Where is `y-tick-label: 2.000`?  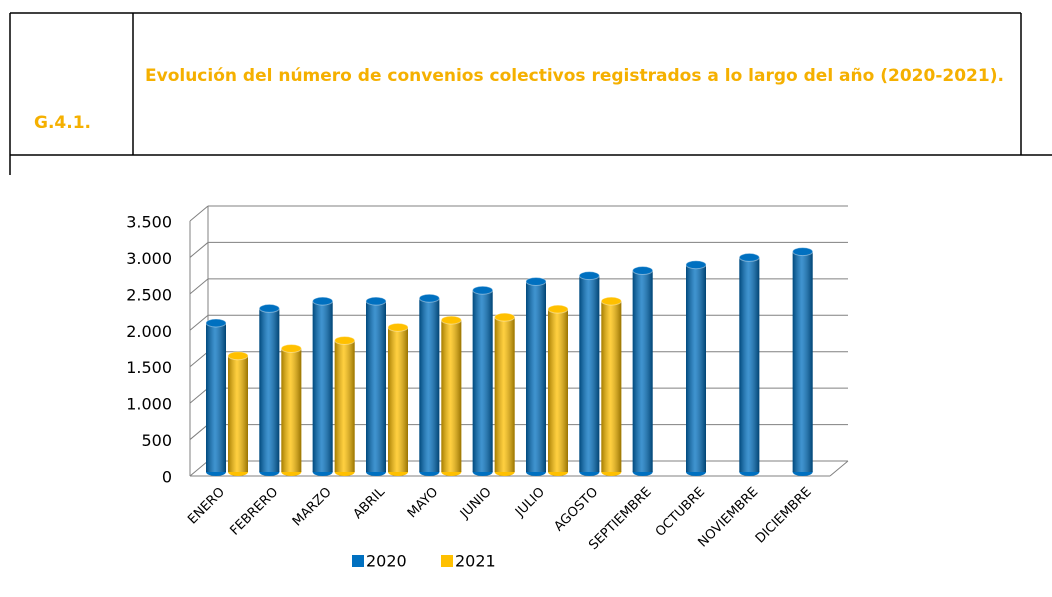
y-tick-label: 2.000 is located at coordinates (149, 331).